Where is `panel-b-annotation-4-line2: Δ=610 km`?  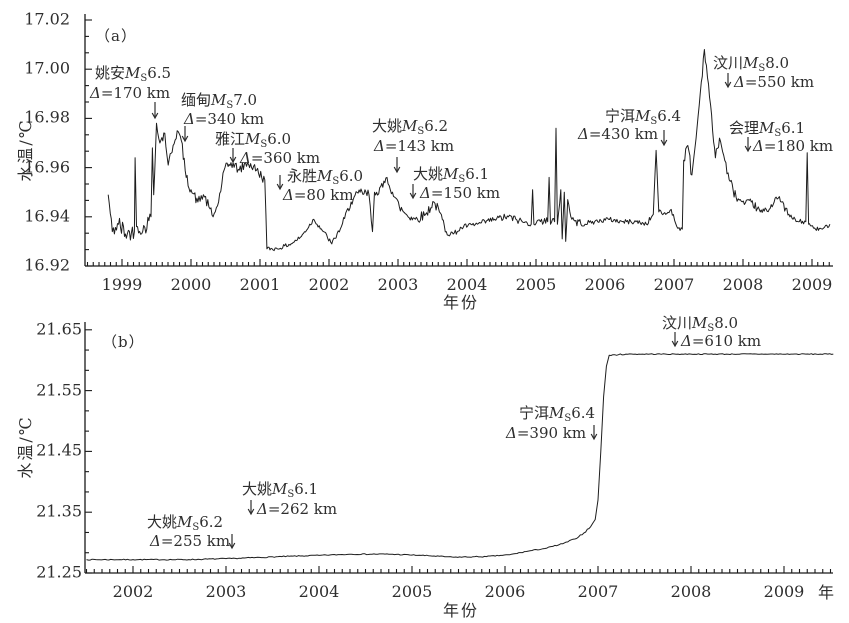 panel-b-annotation-4-line2: Δ=610 km is located at coordinates (721, 341).